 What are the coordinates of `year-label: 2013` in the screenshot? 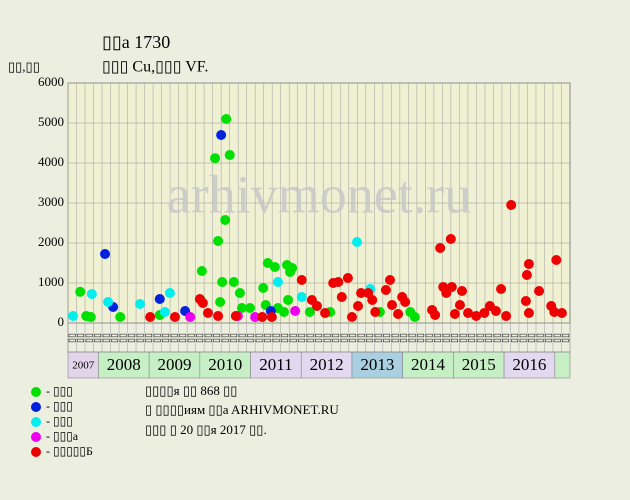 It's located at (377, 364).